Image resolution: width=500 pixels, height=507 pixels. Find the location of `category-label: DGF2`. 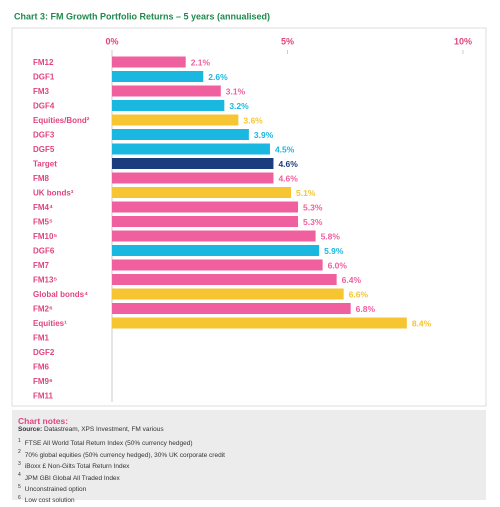

category-label: DGF2 is located at coordinates (44, 352).